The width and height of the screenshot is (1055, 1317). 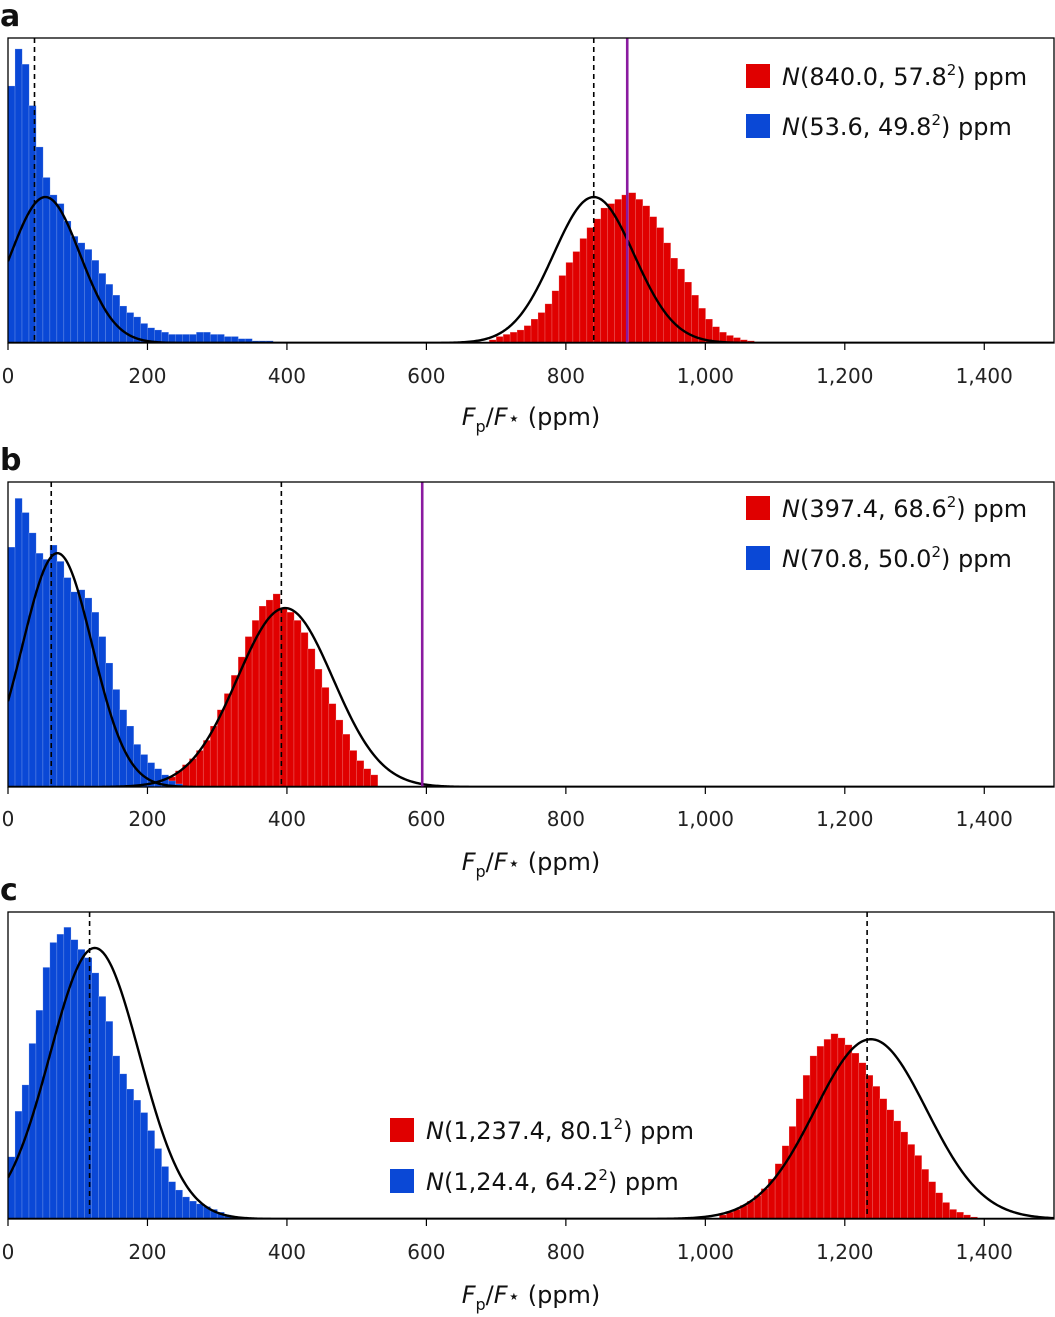 I want to click on panel-letter: c, so click(x=9, y=890).